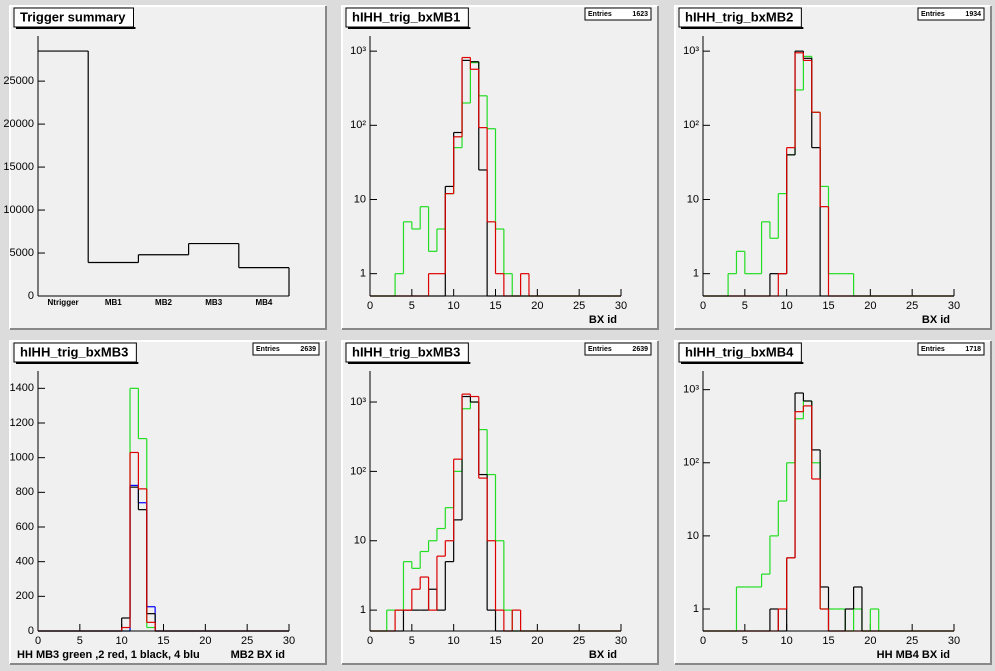  I want to click on x-tick-label: MB2, so click(163, 302).